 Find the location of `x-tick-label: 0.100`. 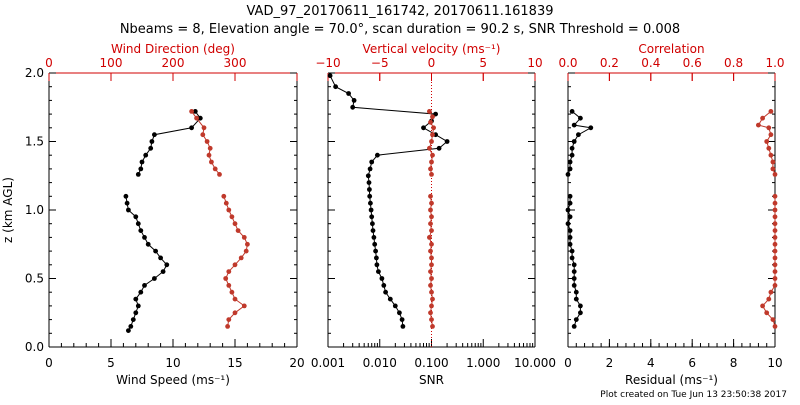

x-tick-label: 0.100 is located at coordinates (431, 363).